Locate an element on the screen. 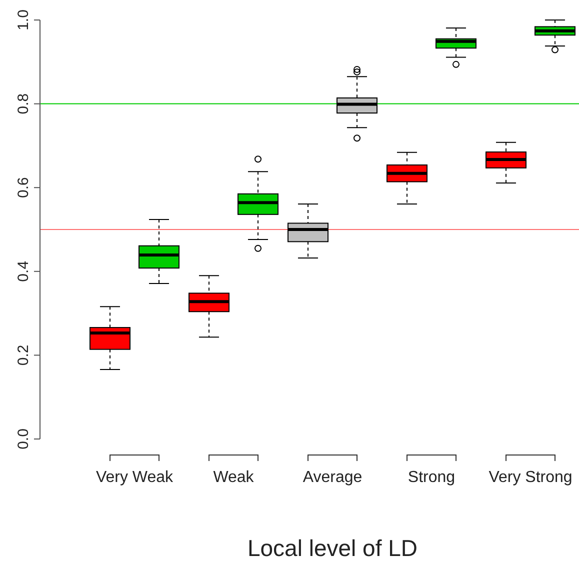 The width and height of the screenshot is (579, 563). y-tick-label: 0.8 is located at coordinates (23, 103).